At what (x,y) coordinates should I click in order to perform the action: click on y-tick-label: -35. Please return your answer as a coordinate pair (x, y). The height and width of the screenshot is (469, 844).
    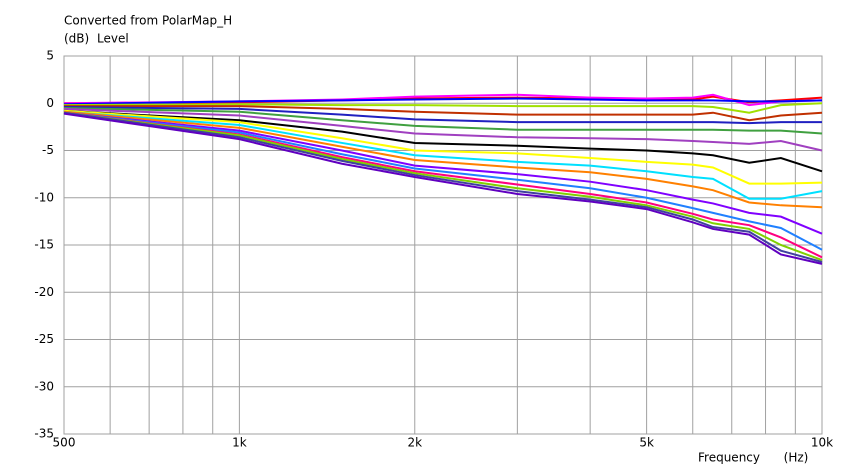
    Looking at the image, I should click on (44, 434).